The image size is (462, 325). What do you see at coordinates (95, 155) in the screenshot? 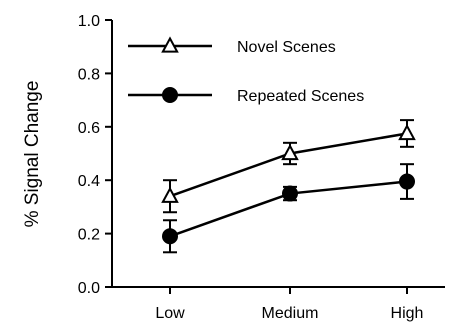
I see `y-ticks: 0.0 0.2 0.4 0.6 0.8 1.0` at bounding box center [95, 155].